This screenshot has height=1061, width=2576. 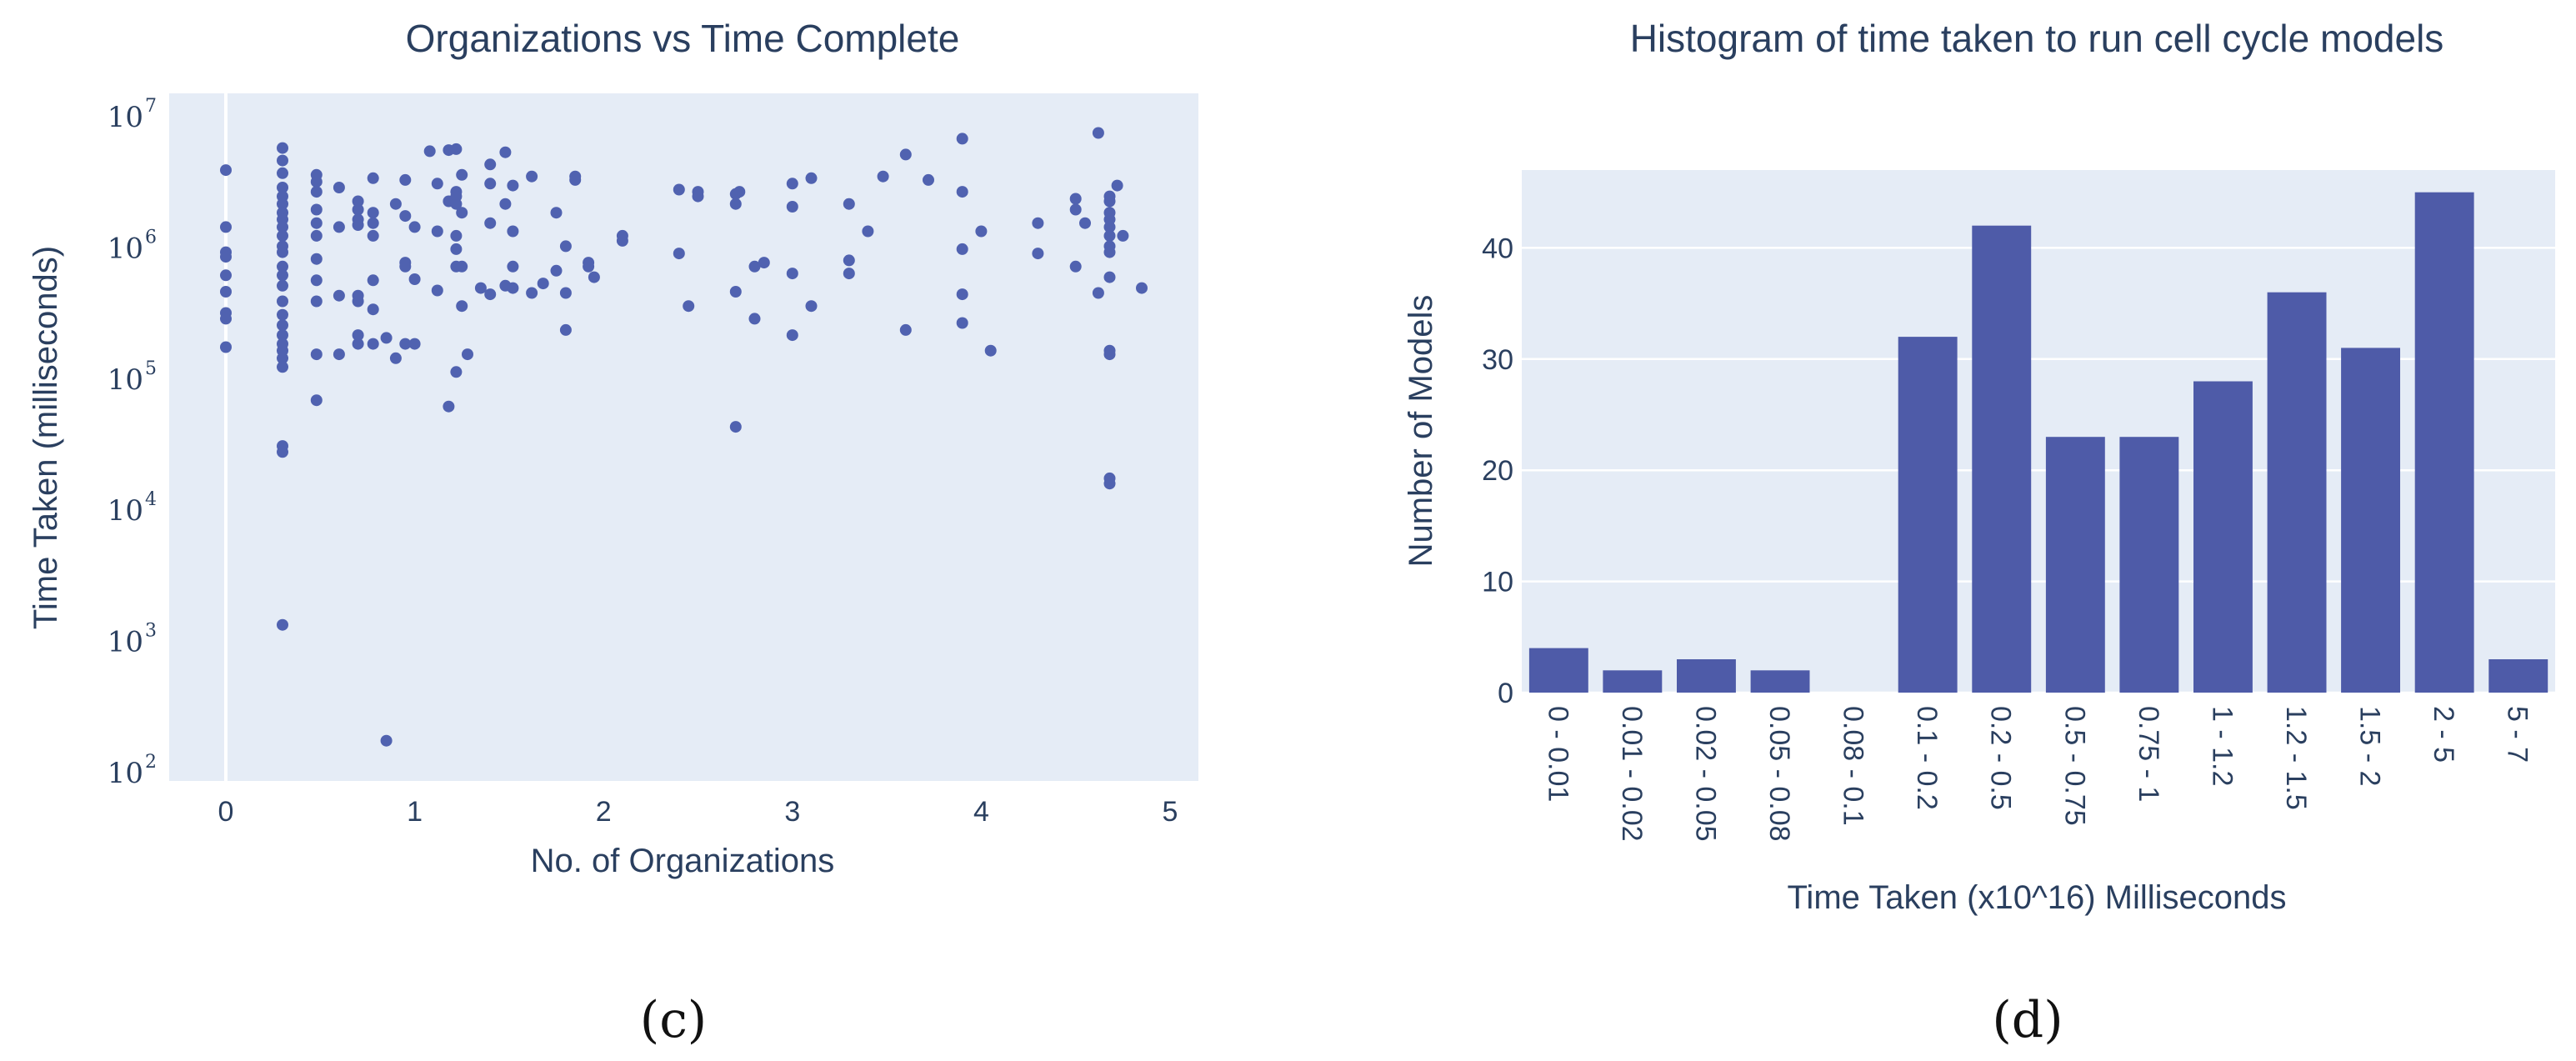 What do you see at coordinates (981, 812) in the screenshot?
I see `scatter-x-tick-label: 4` at bounding box center [981, 812].